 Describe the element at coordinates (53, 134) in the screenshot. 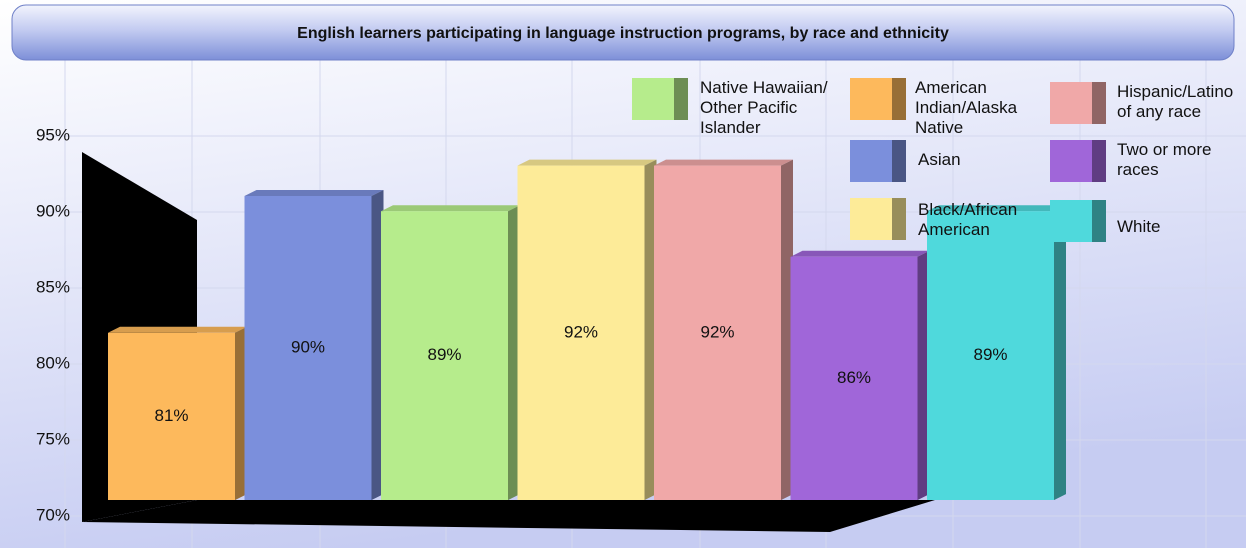

I see `y-tick-label: 95%` at that location.